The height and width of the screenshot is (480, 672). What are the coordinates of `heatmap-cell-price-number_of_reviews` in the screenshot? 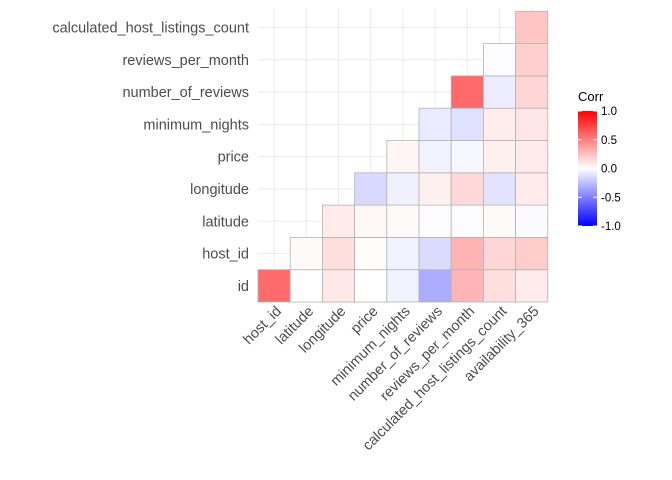 It's located at (435, 157).